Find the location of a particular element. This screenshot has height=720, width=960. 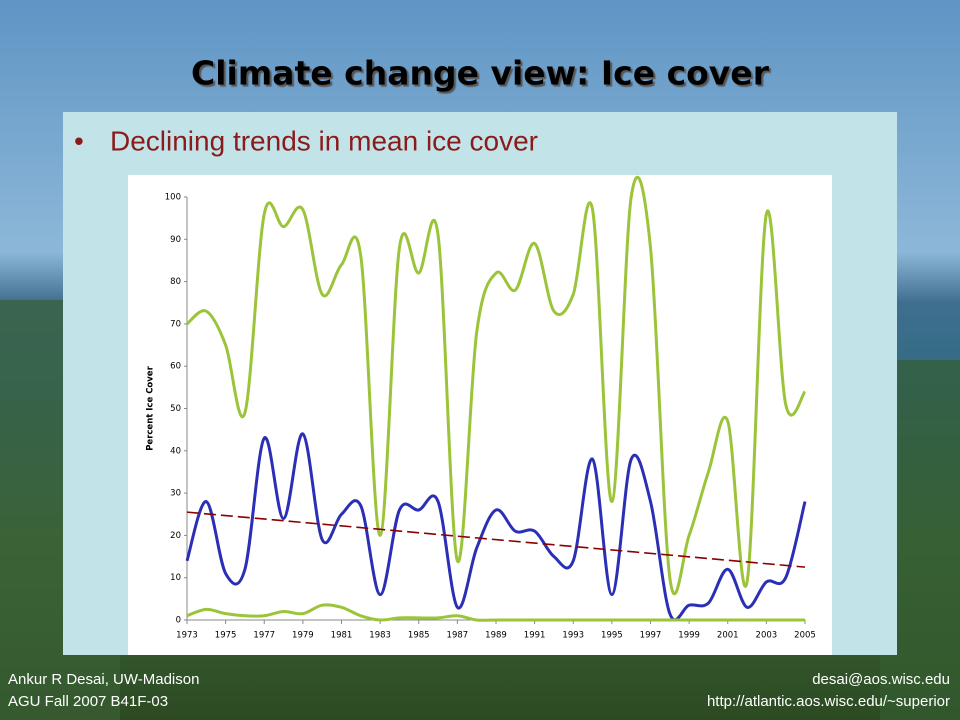

x-tick-label: 1973 is located at coordinates (187, 636).